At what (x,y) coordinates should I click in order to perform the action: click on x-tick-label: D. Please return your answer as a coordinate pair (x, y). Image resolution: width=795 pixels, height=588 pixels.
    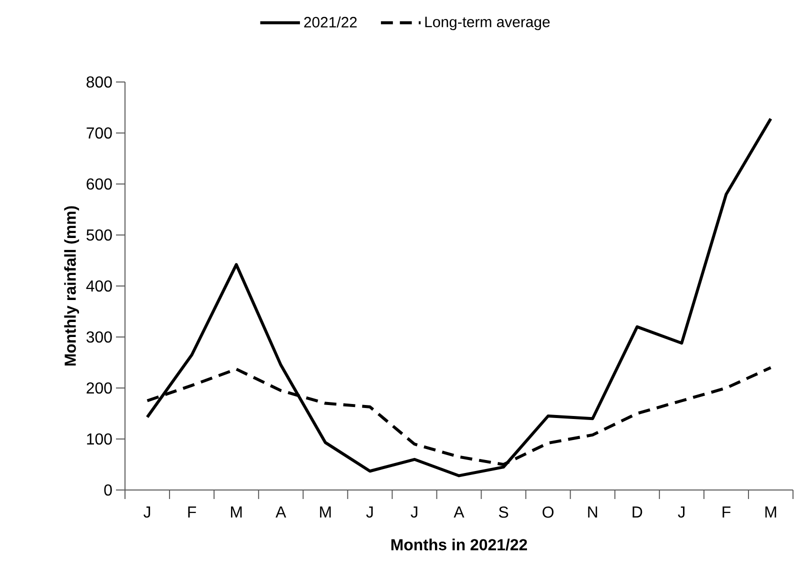
    Looking at the image, I should click on (637, 512).